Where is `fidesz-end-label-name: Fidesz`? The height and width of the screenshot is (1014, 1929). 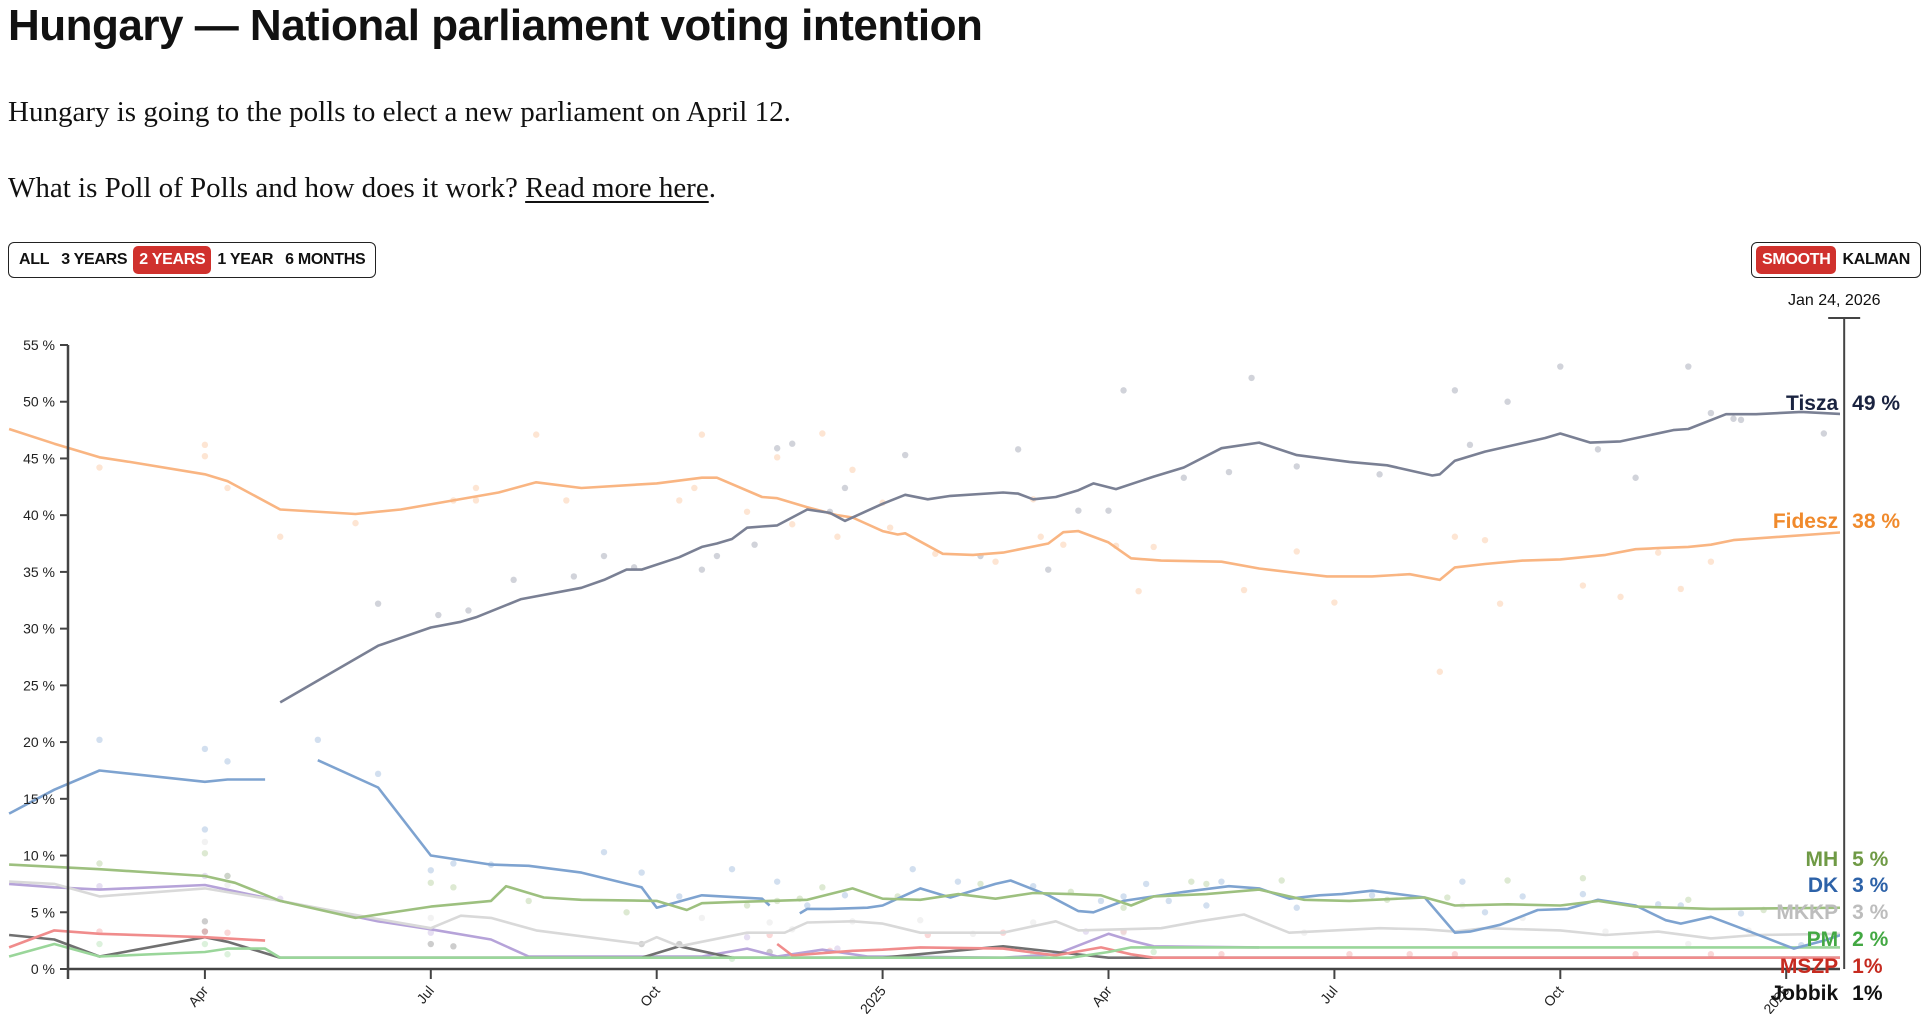
fidesz-end-label-name: Fidesz is located at coordinates (1805, 521).